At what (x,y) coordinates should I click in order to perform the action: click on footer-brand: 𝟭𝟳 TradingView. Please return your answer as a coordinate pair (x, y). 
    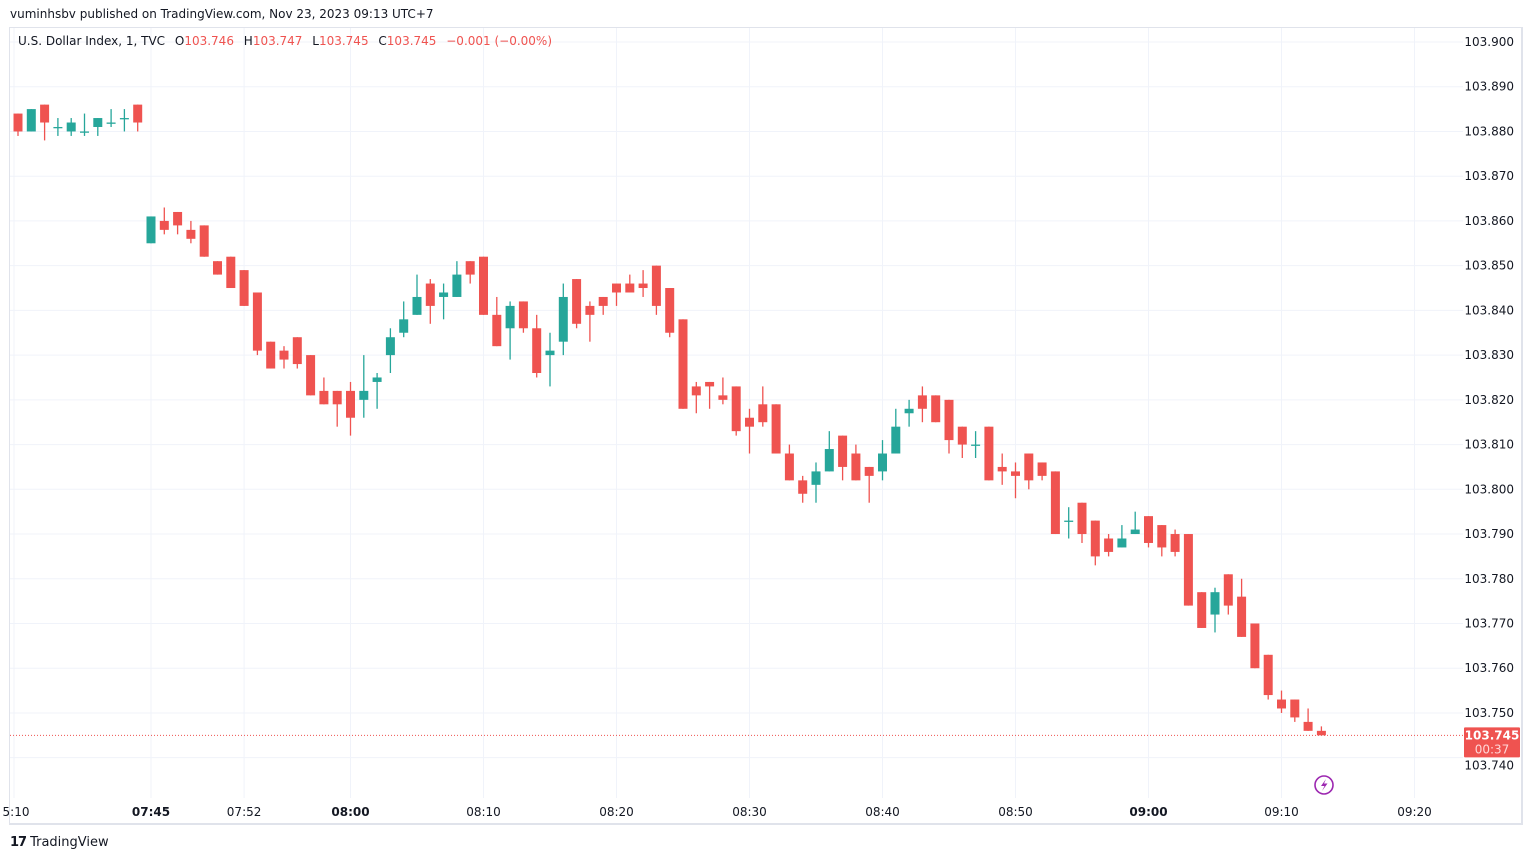
    Looking at the image, I should click on (59, 842).